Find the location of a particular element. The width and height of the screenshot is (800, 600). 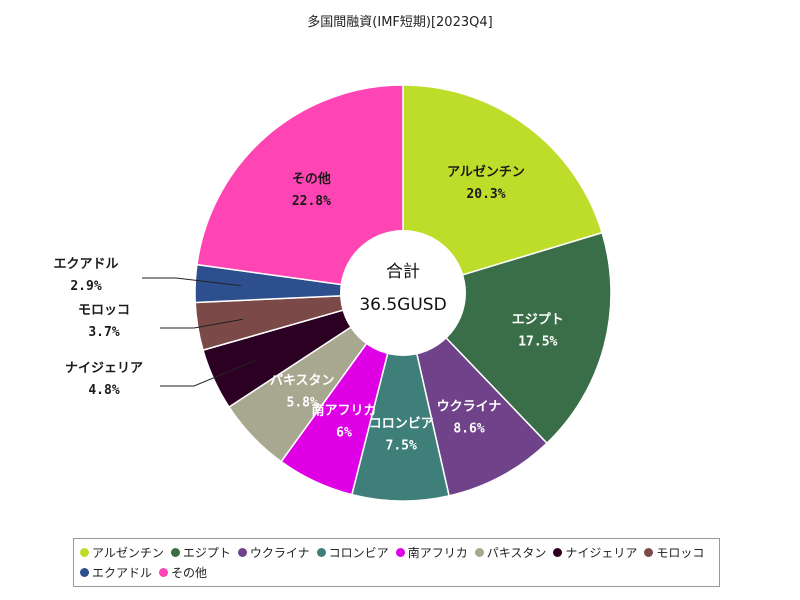

legend-item: ウクライナ is located at coordinates (273, 552).